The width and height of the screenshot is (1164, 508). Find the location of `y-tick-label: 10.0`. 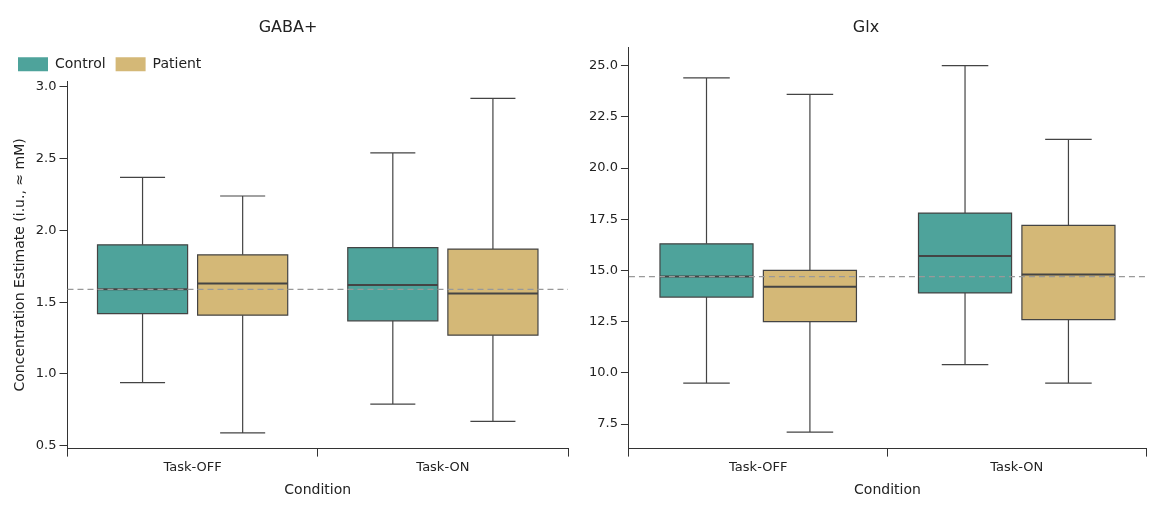

y-tick-label: 10.0 is located at coordinates (603, 372).